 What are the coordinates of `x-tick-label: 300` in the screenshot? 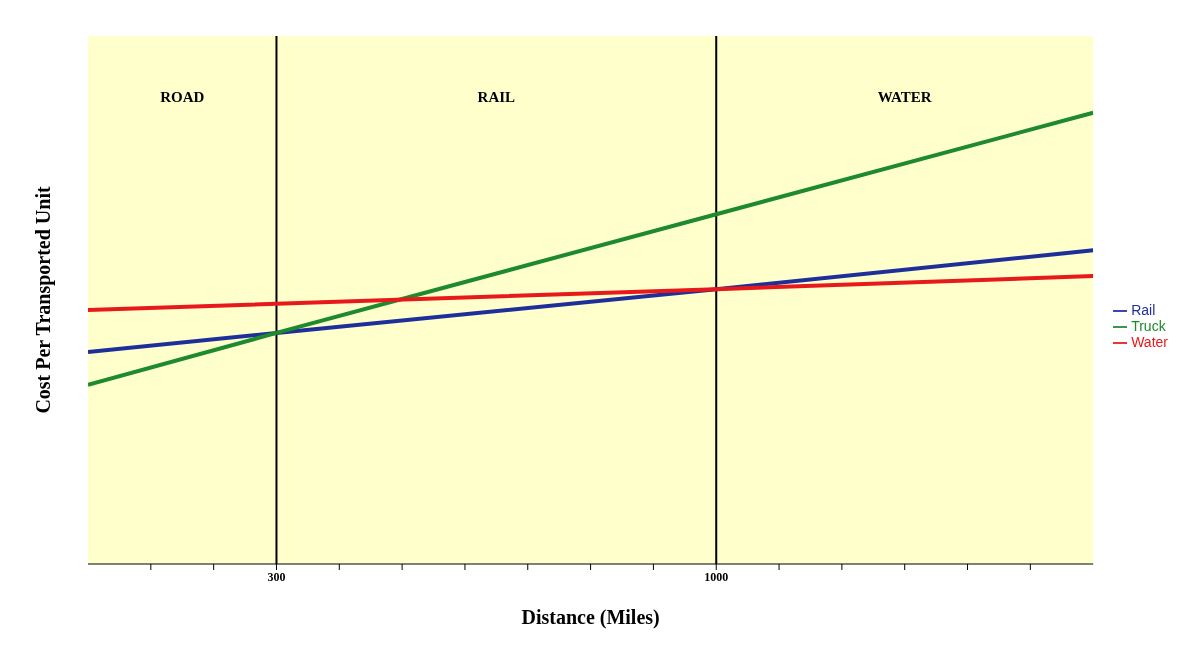 It's located at (276, 576).